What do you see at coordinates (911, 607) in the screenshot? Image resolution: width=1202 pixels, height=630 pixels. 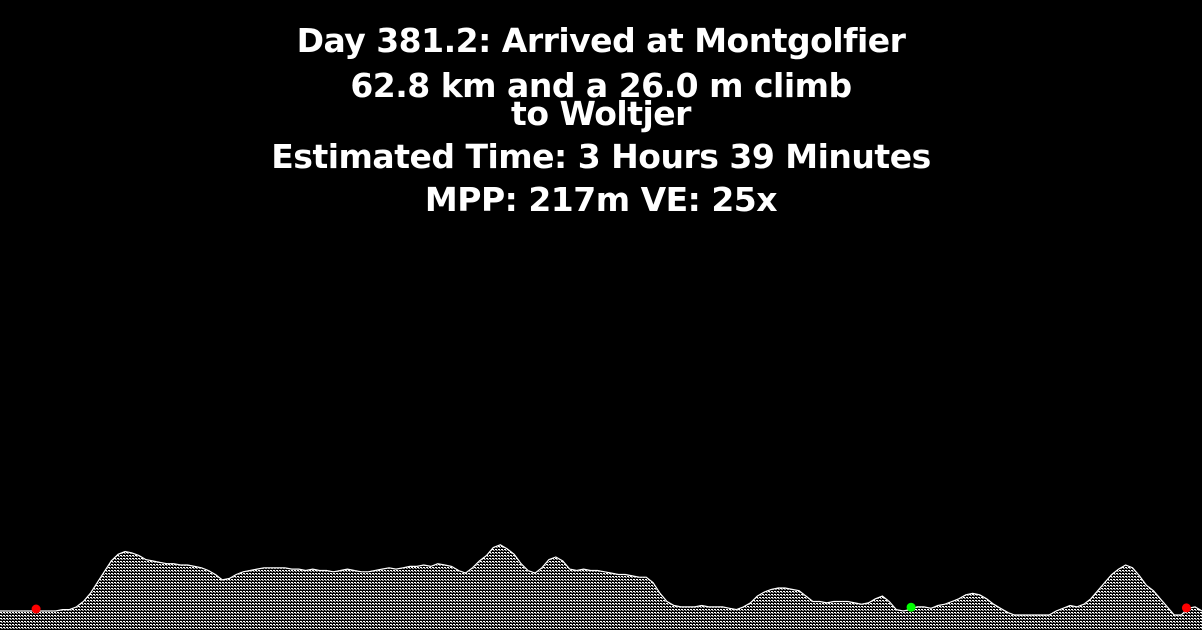 I see `current-marker` at bounding box center [911, 607].